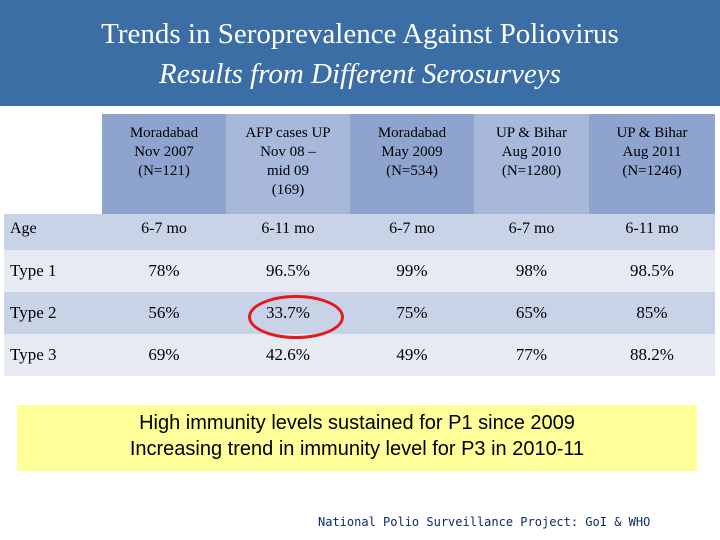 The height and width of the screenshot is (540, 720). What do you see at coordinates (359, 232) in the screenshot?
I see `table-row: Age 6-7 mo 6-11 mo 6-7 mo 6-7 mo 6-11 mo` at bounding box center [359, 232].